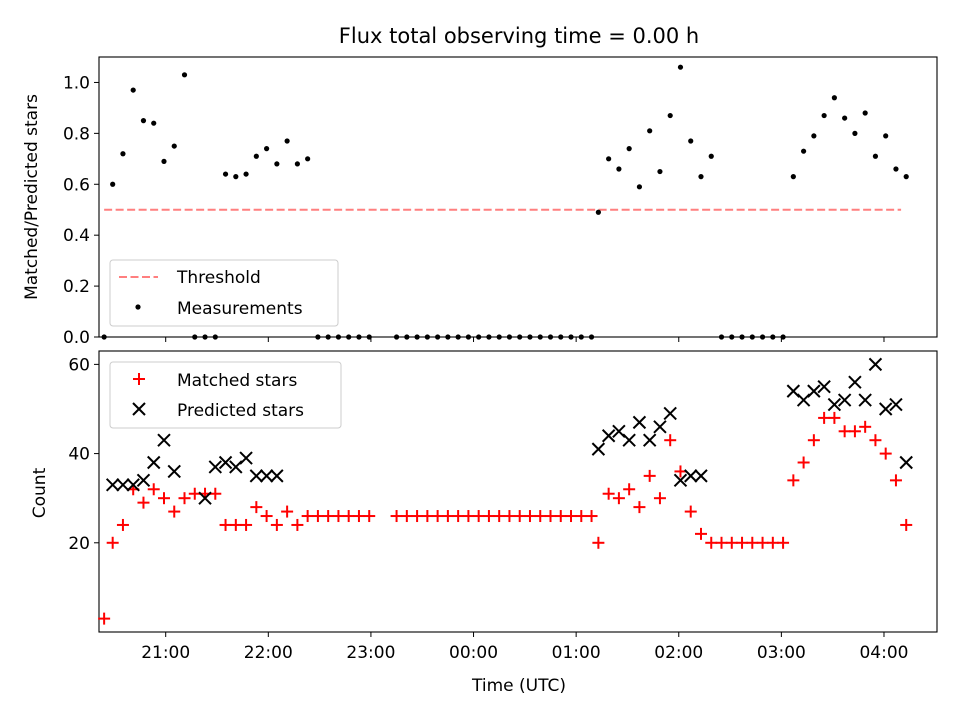  I want to click on threshold-legend-label: Threshold, so click(218, 278).